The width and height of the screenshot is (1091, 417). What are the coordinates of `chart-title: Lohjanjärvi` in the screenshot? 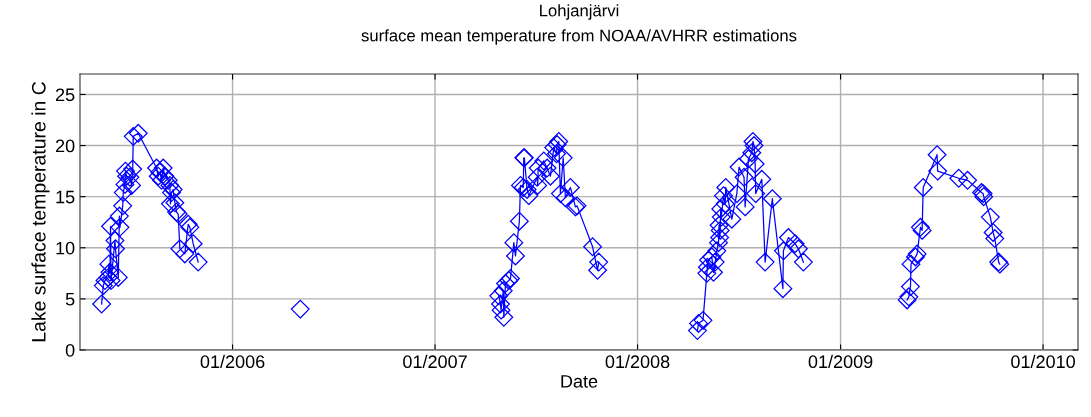 It's located at (579, 12).